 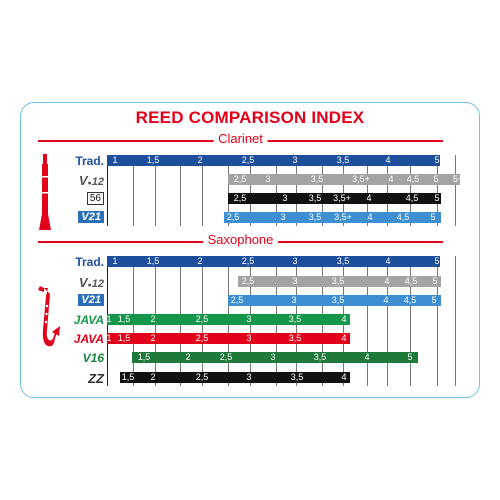 What do you see at coordinates (88, 320) in the screenshot?
I see `saxophone-row-label-java: JAVA` at bounding box center [88, 320].